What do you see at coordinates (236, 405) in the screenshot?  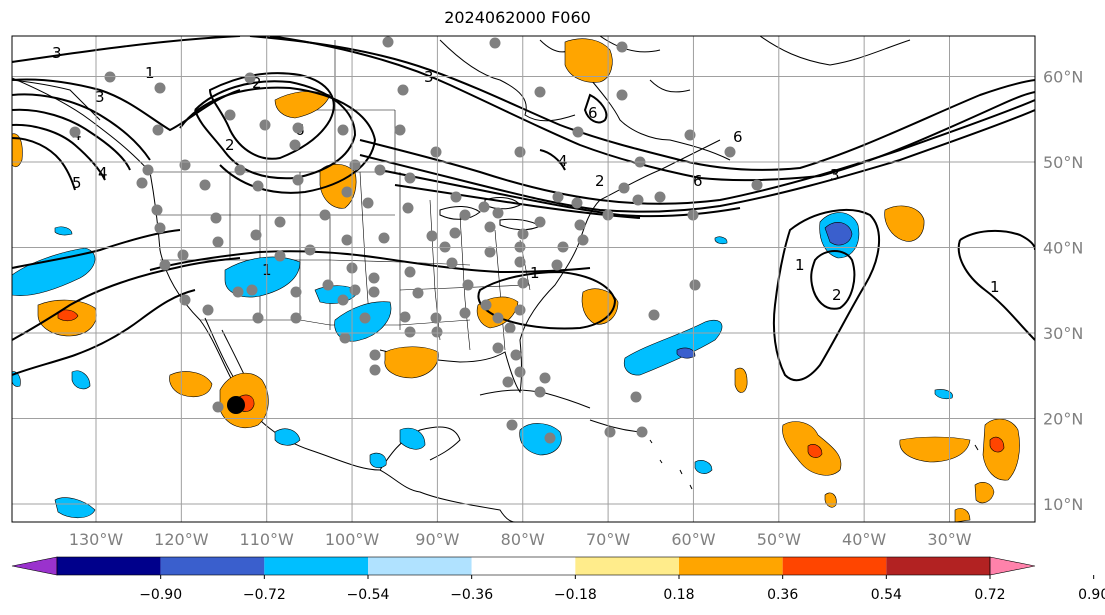 I see `storm-center-marker` at bounding box center [236, 405].